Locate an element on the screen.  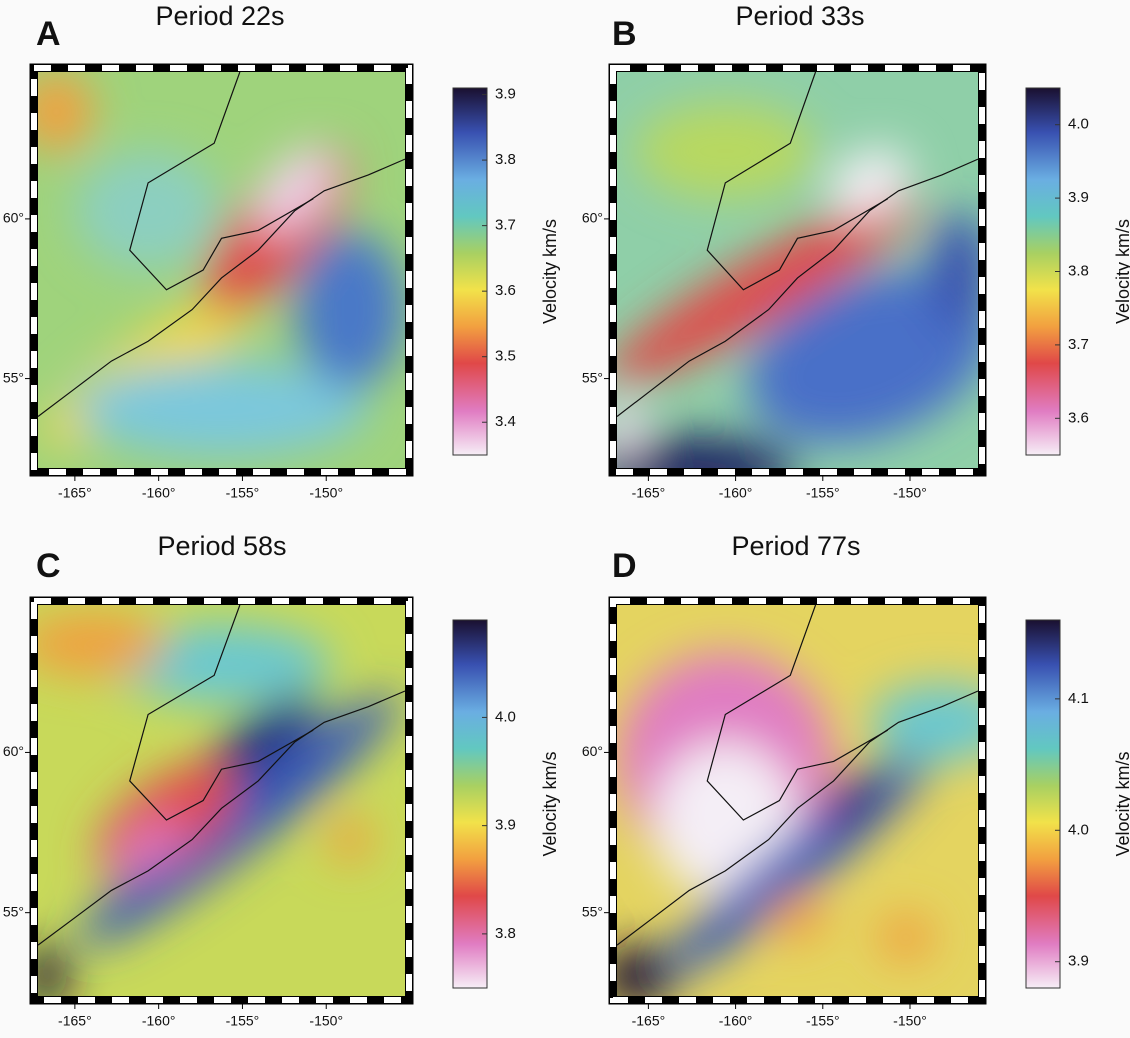
panel-title: Period 58s is located at coordinates (221, 546).